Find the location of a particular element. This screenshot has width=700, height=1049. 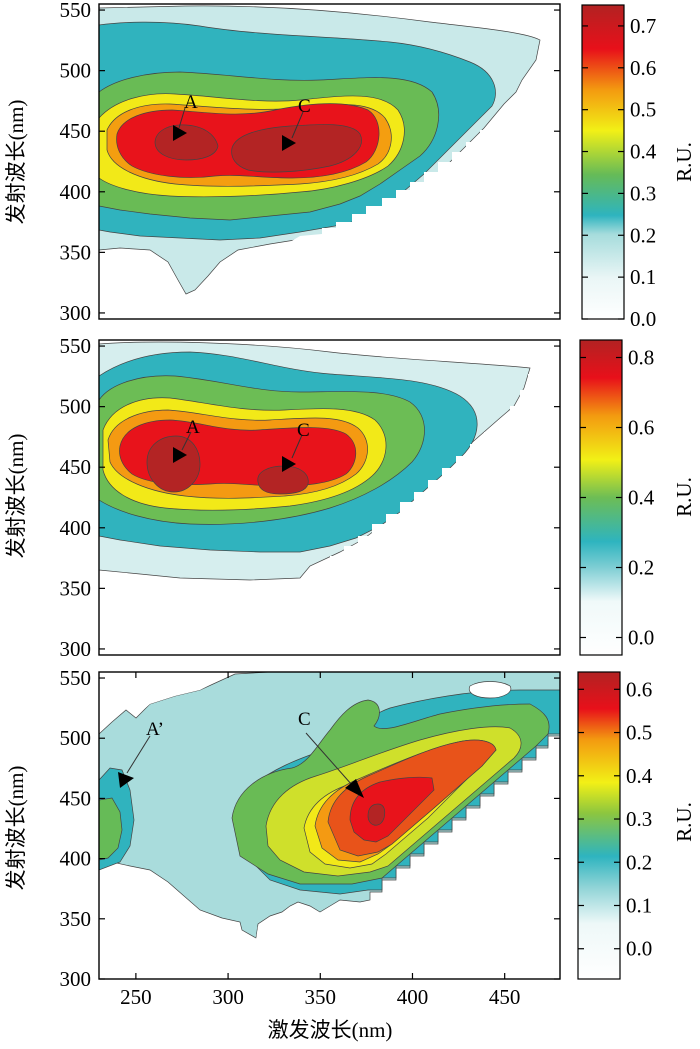

peak-annotation-c-2: C is located at coordinates (296, 446).